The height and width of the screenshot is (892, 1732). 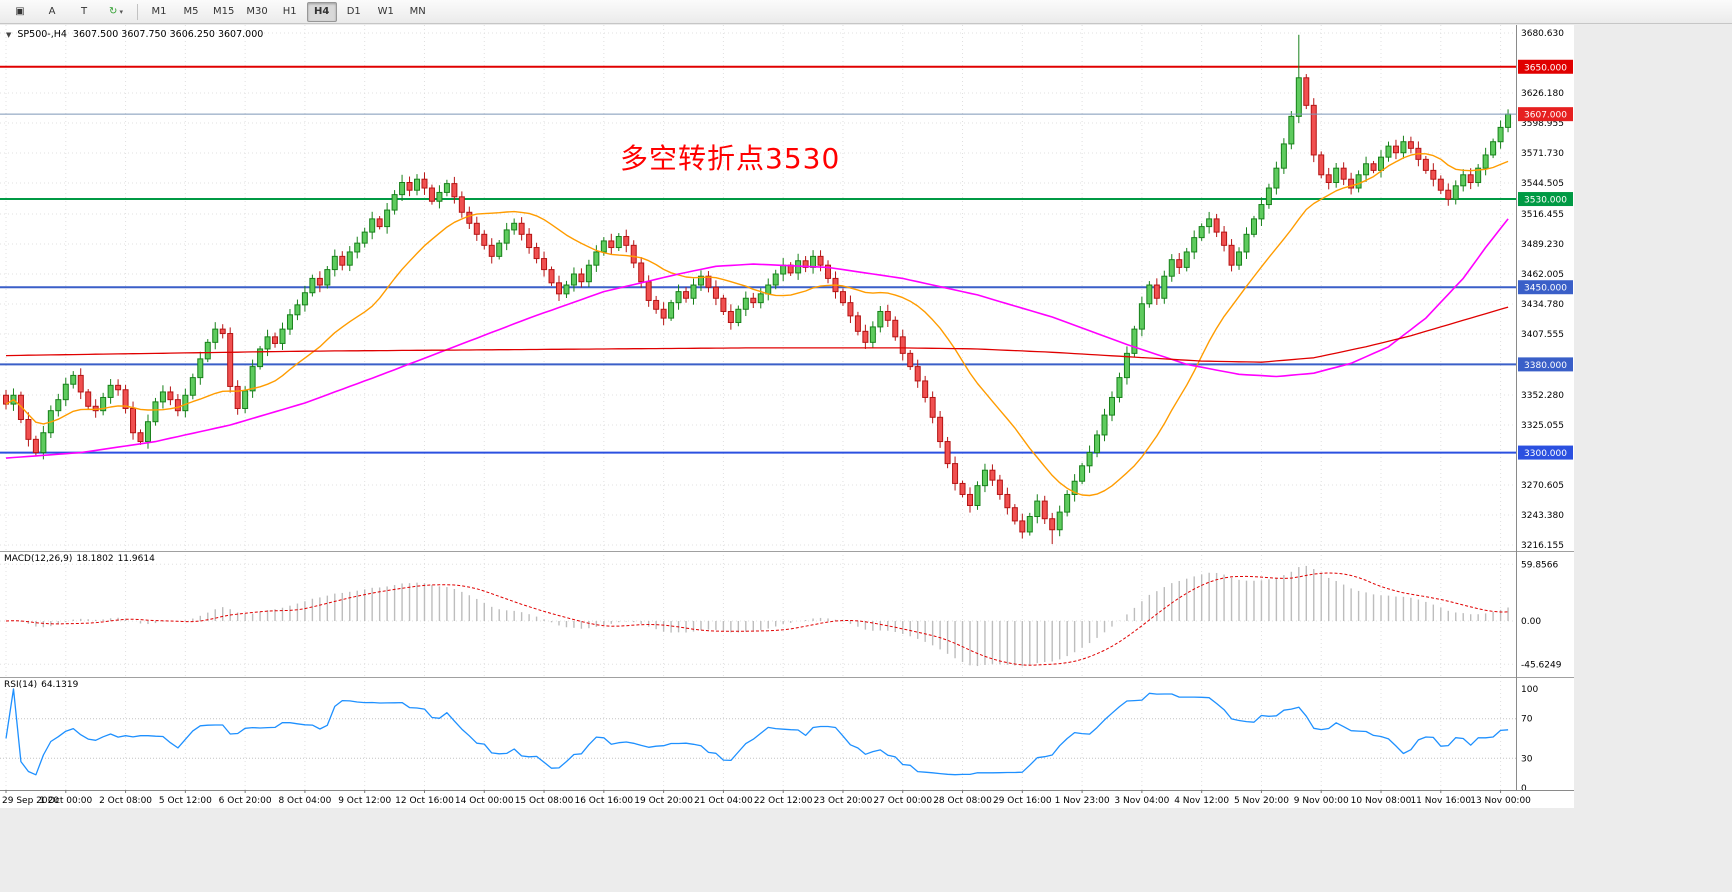 I want to click on macd-name: MACD(12,26,9), so click(x=38, y=559).